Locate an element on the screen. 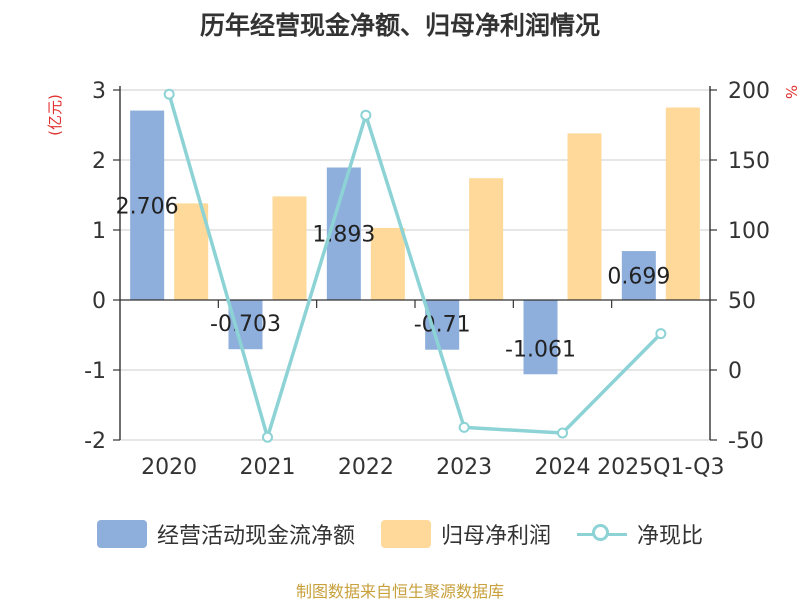 This screenshot has width=800, height=602. data-label-cashflow: 0.699 is located at coordinates (638, 277).